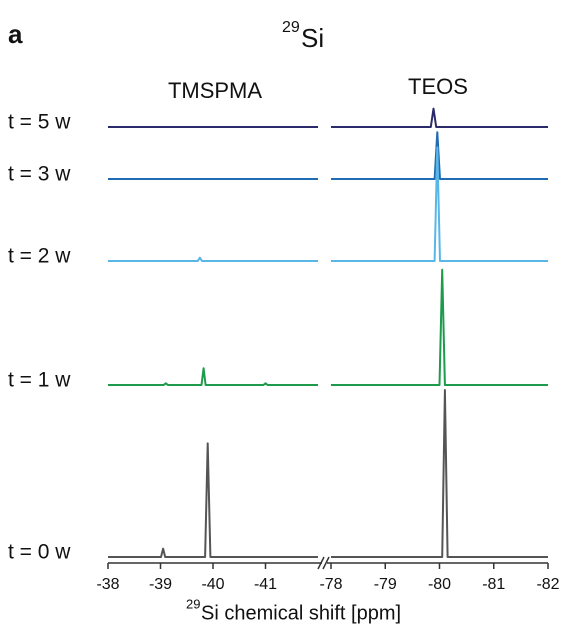 This screenshot has height=637, width=566. What do you see at coordinates (215, 90) in the screenshot?
I see `section-label: TMSPMA` at bounding box center [215, 90].